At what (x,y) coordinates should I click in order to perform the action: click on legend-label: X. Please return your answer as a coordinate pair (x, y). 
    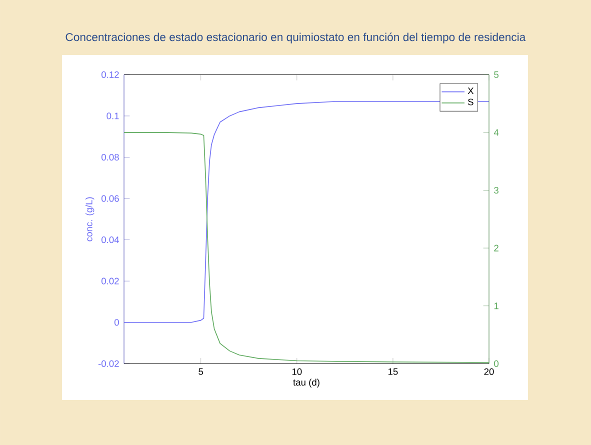
    Looking at the image, I should click on (471, 91).